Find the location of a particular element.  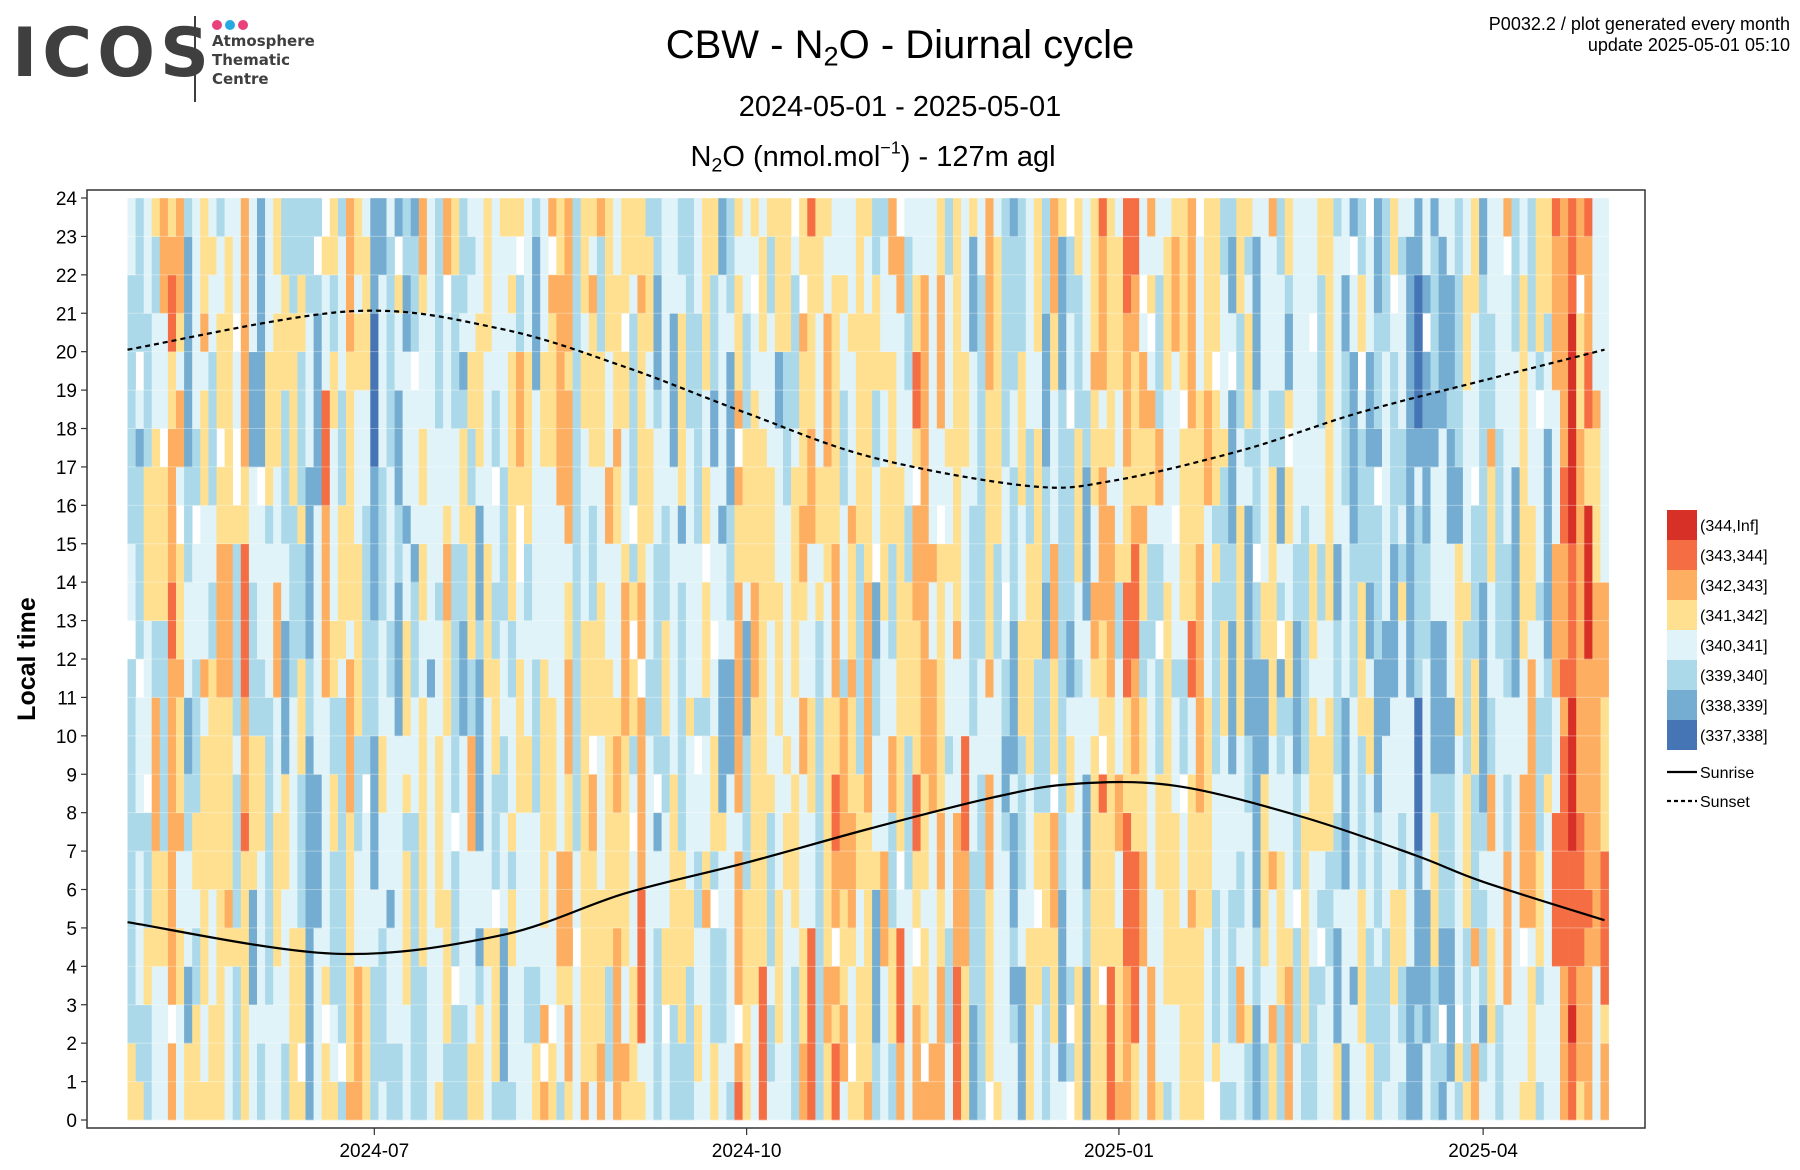

logo-line-3: Centre is located at coordinates (240, 79).